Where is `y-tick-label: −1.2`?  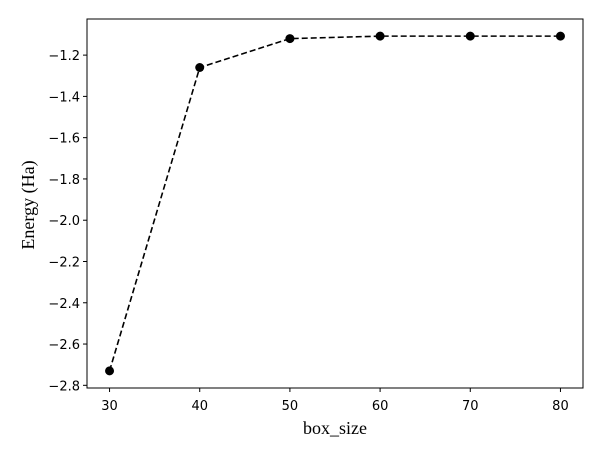
y-tick-label: −1.2 is located at coordinates (64, 56).